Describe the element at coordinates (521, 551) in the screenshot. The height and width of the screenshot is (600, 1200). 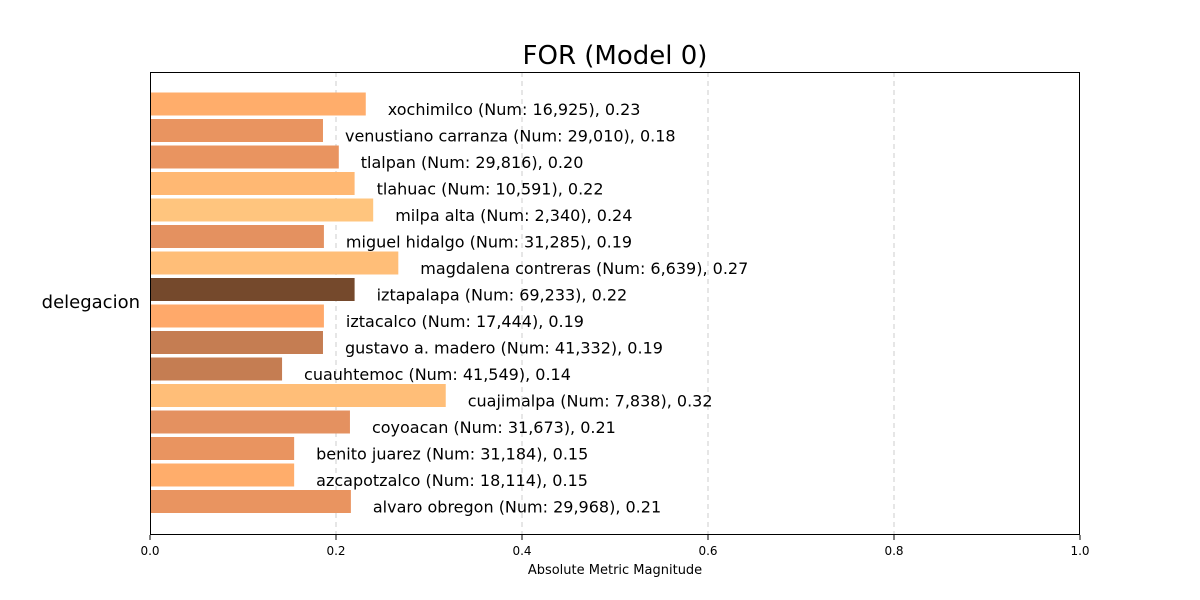
I see `x-tick-label: 0.4` at that location.